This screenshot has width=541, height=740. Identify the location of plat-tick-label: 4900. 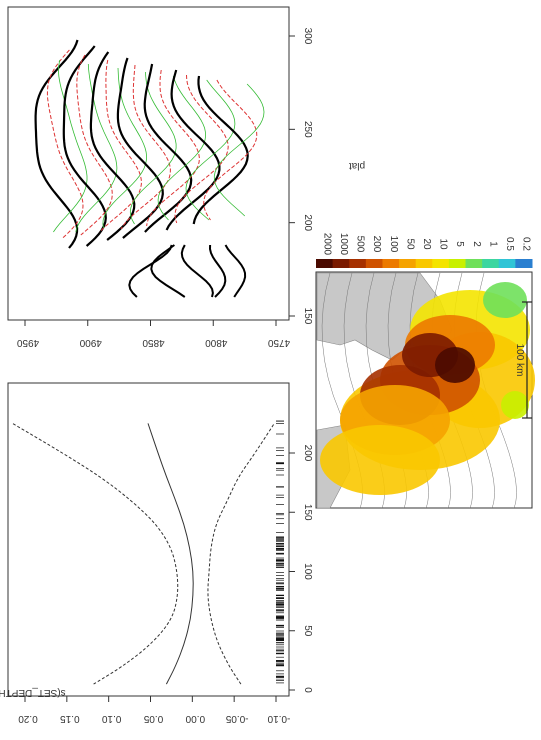
(90, 342).